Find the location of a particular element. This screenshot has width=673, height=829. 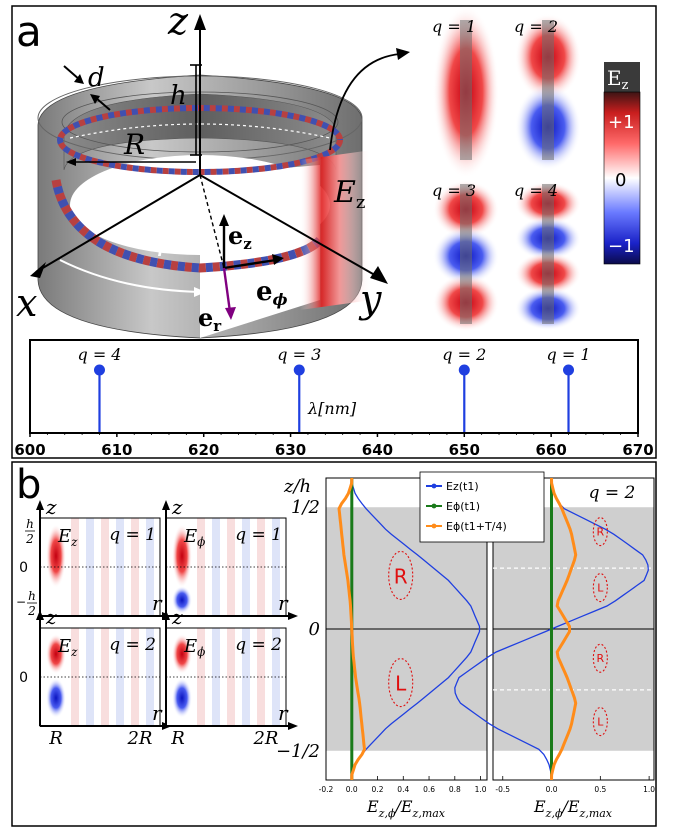

mode-map-label: q = 4 is located at coordinates (536, 190).